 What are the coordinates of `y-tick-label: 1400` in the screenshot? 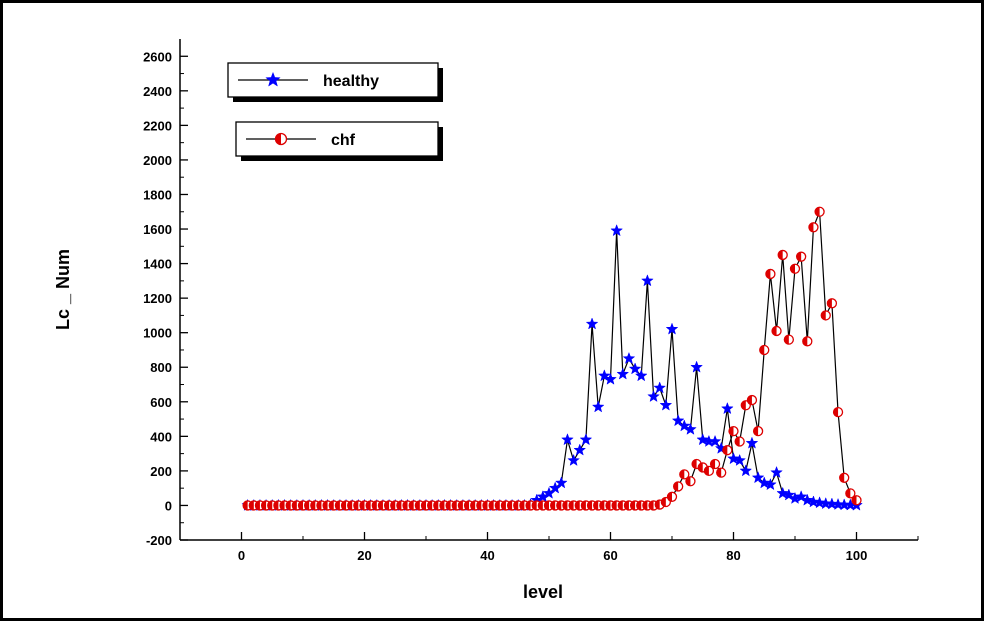 It's located at (157, 264).